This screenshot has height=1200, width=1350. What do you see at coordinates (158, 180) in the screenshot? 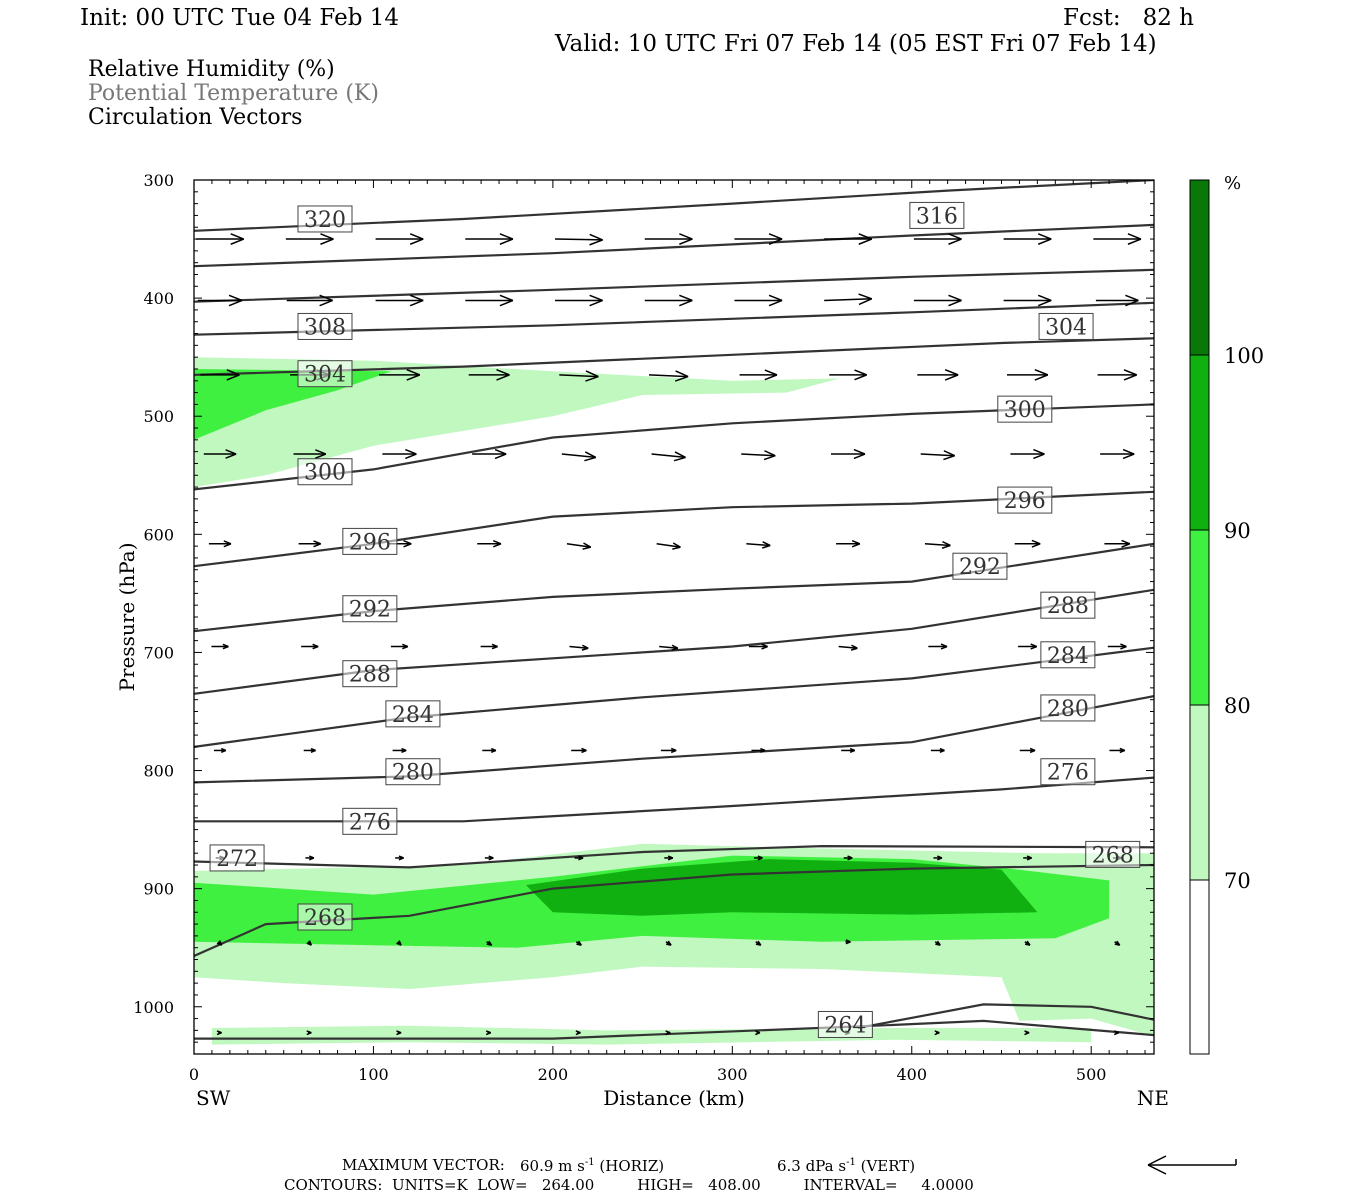
I see `y-tick-label: 300` at bounding box center [158, 180].